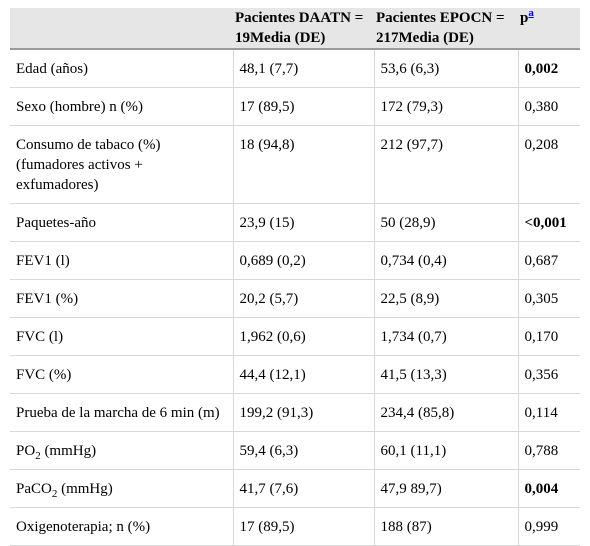 The width and height of the screenshot is (590, 546). I want to click on epoc-value: 47,9 89,7), so click(445, 488).